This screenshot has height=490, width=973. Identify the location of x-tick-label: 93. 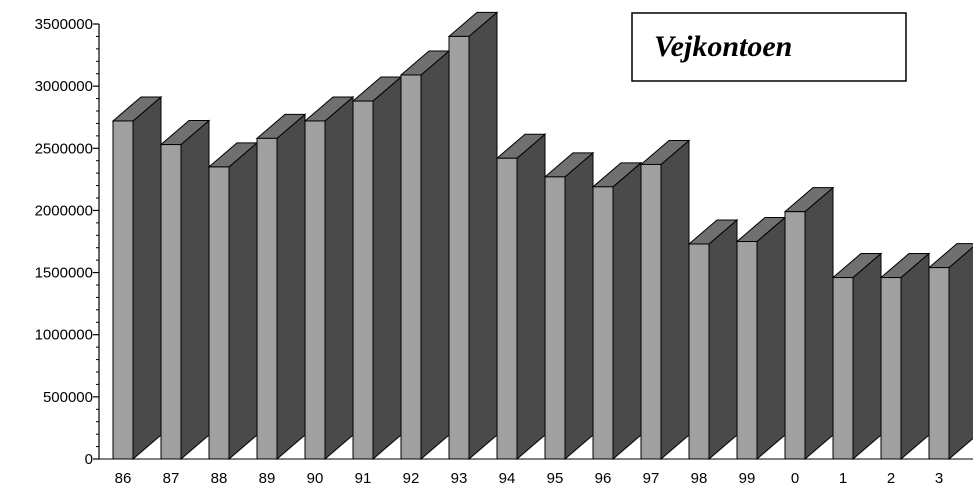
(459, 478).